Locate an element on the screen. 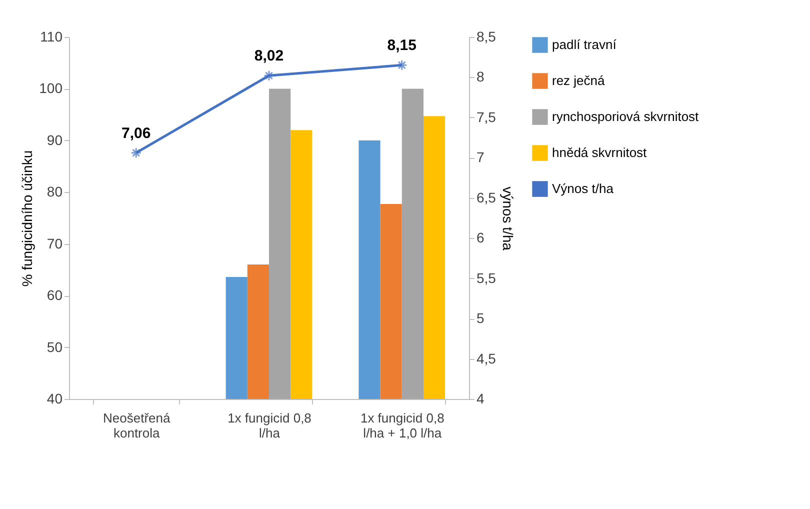  y-axis-title: % fungicidního účinku is located at coordinates (27, 218).